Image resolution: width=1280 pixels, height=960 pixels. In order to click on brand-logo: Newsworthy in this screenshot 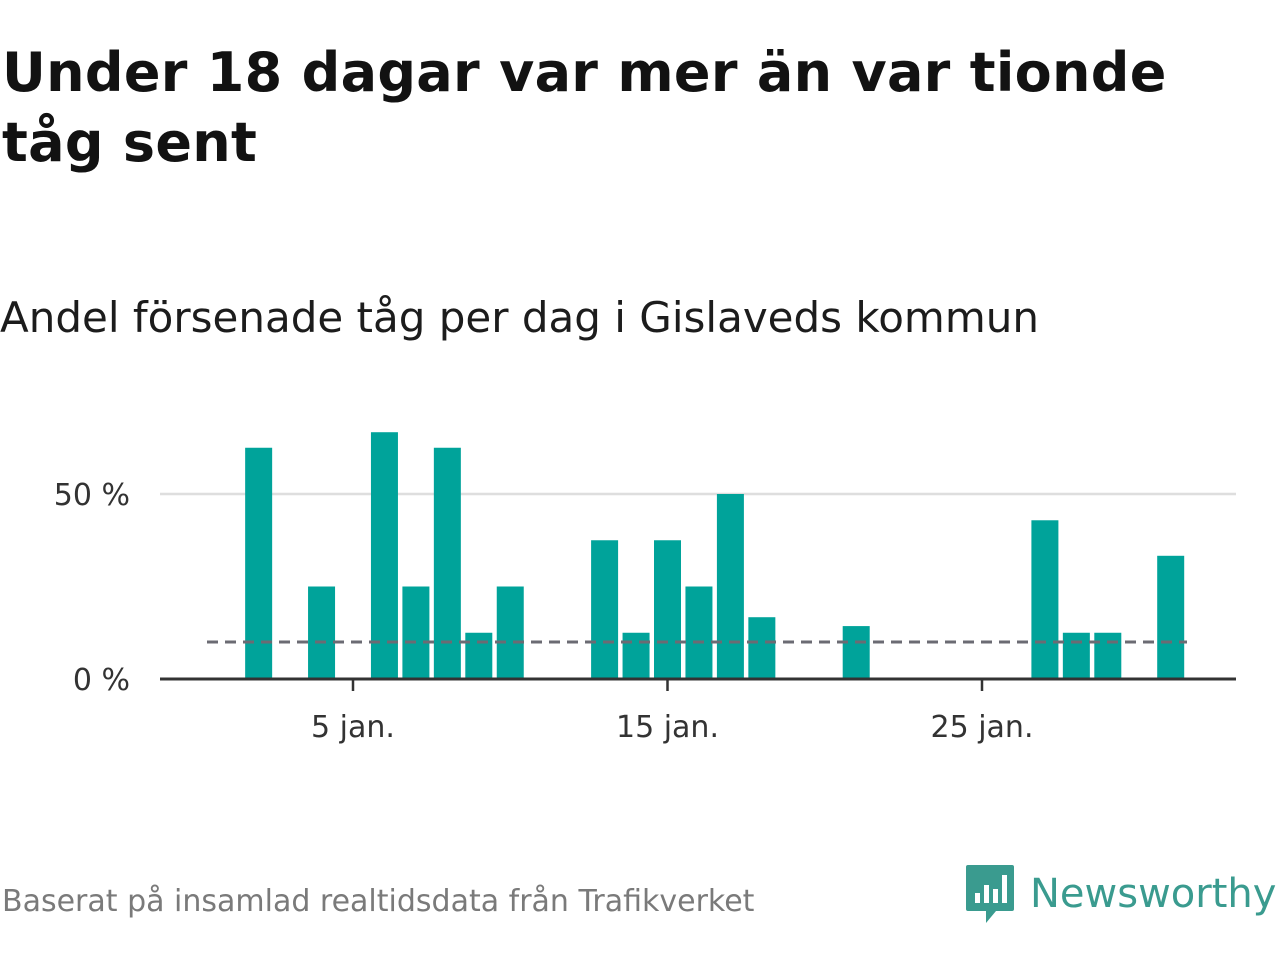, I will do `click(1120, 894)`.